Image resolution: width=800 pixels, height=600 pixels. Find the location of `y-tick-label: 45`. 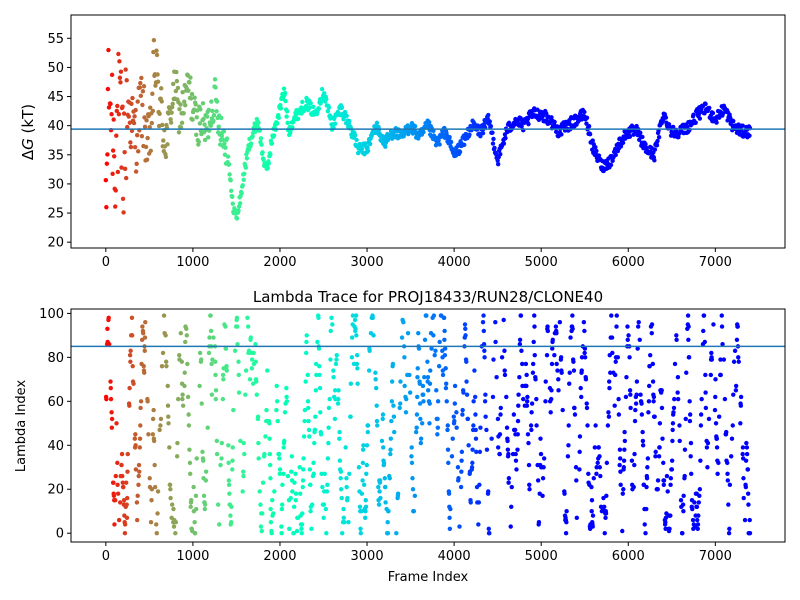

y-tick-label: 45 is located at coordinates (55, 97).